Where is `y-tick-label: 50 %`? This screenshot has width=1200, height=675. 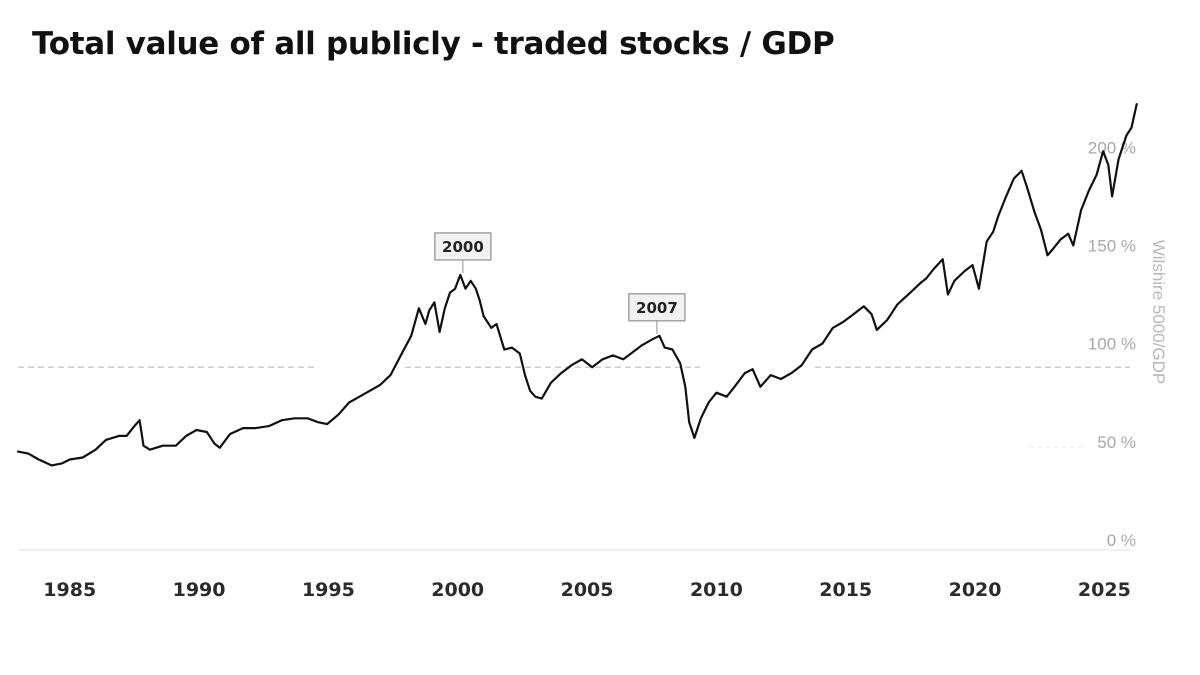 y-tick-label: 50 % is located at coordinates (1116, 442).